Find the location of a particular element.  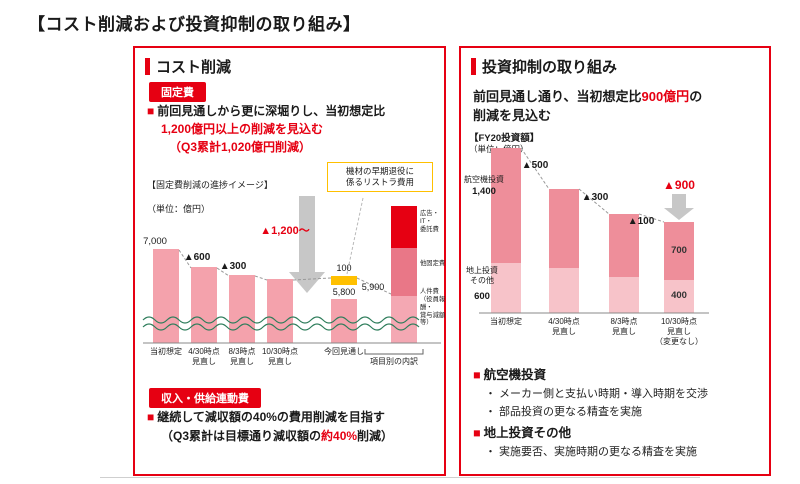

delta-500: ▲500 is located at coordinates (535, 165).